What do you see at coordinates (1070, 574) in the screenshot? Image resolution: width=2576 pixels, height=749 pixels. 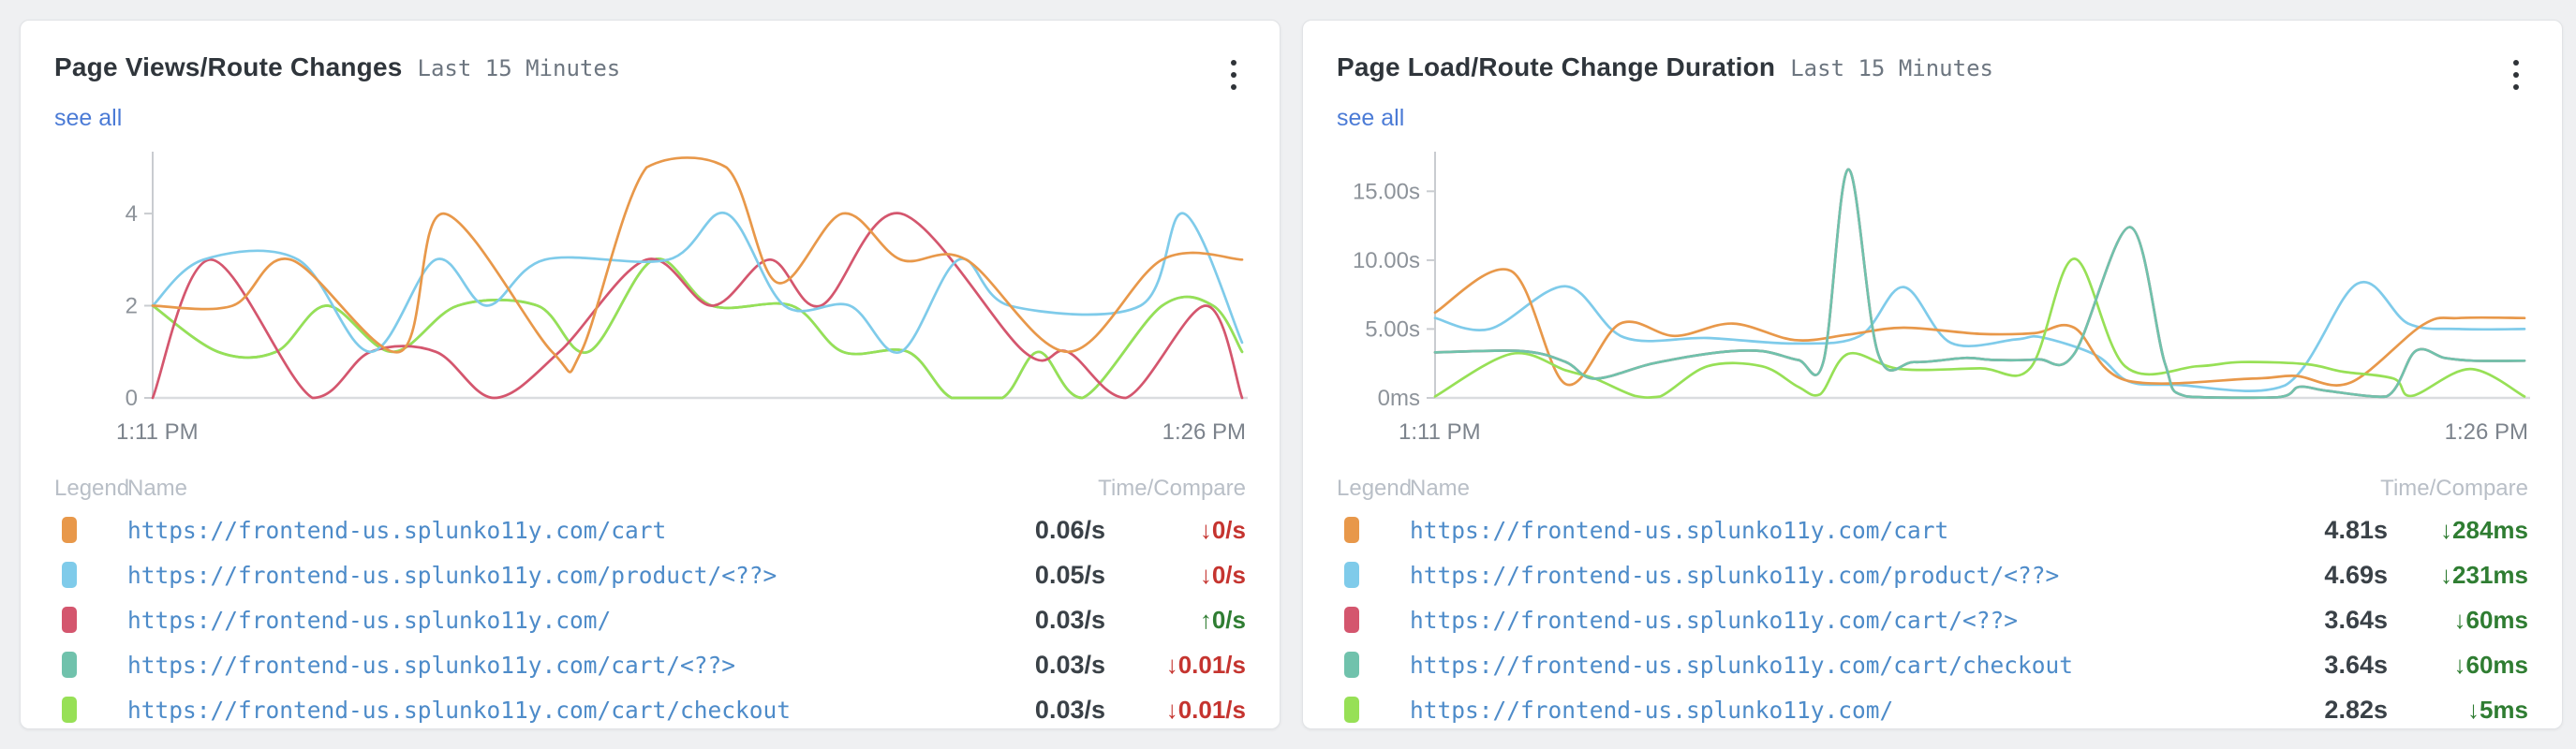 I see `series-value: 0.05/s` at bounding box center [1070, 574].